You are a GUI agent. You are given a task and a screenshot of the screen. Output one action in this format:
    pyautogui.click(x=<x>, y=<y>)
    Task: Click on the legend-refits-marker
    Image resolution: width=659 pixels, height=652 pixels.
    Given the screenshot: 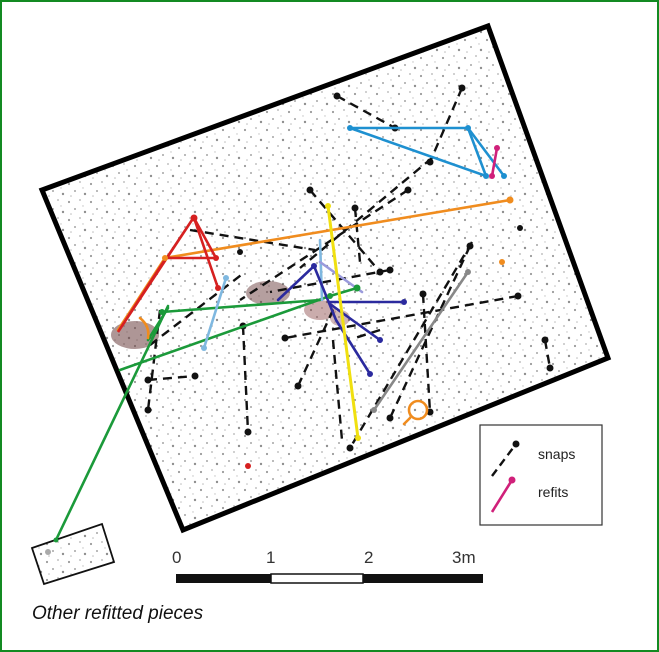 What is the action you would take?
    pyautogui.click(x=512, y=480)
    